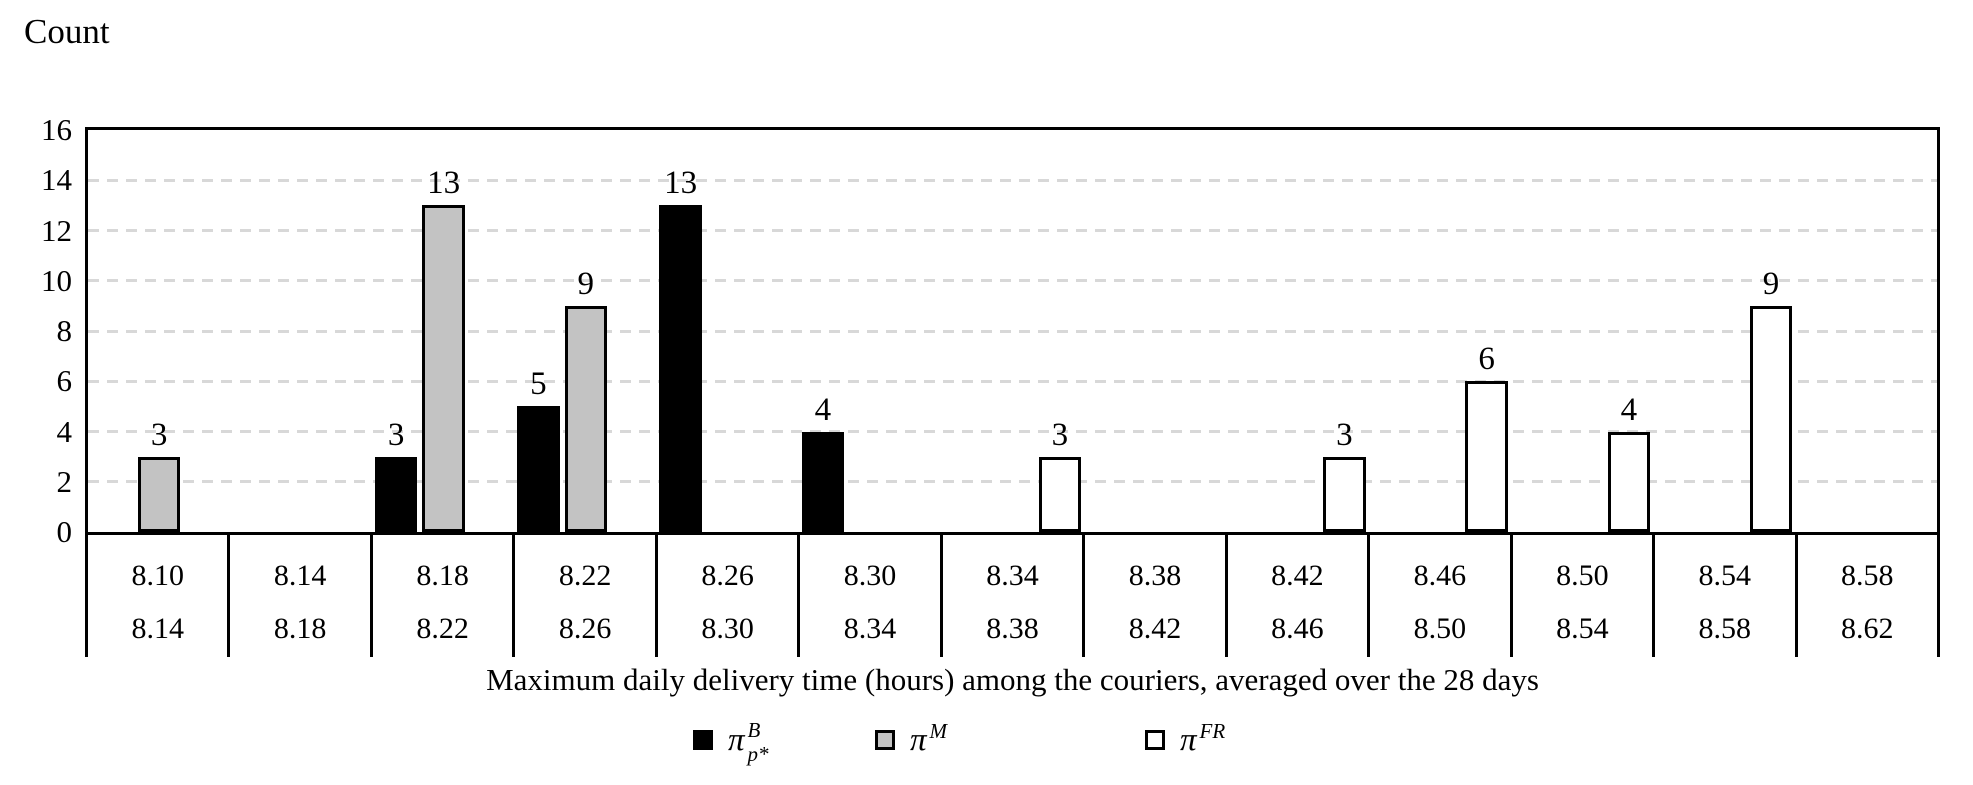 The height and width of the screenshot is (785, 1973). I want to click on y-tick-14: 14, so click(56, 180).